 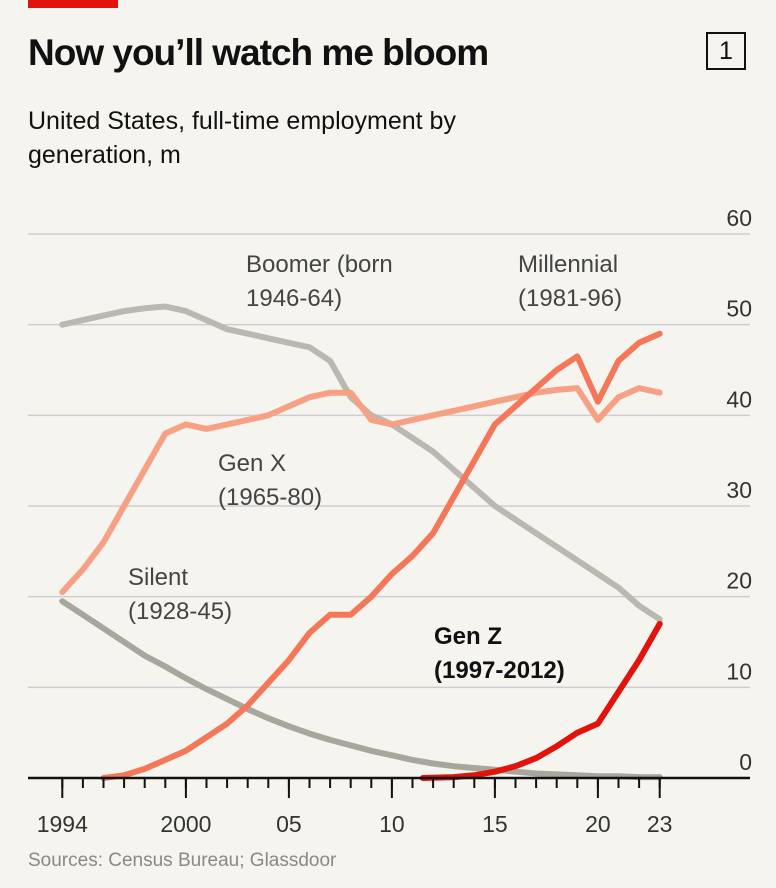 I want to click on series-label-boomer: Boomer (born 1946-64), so click(x=319, y=281).